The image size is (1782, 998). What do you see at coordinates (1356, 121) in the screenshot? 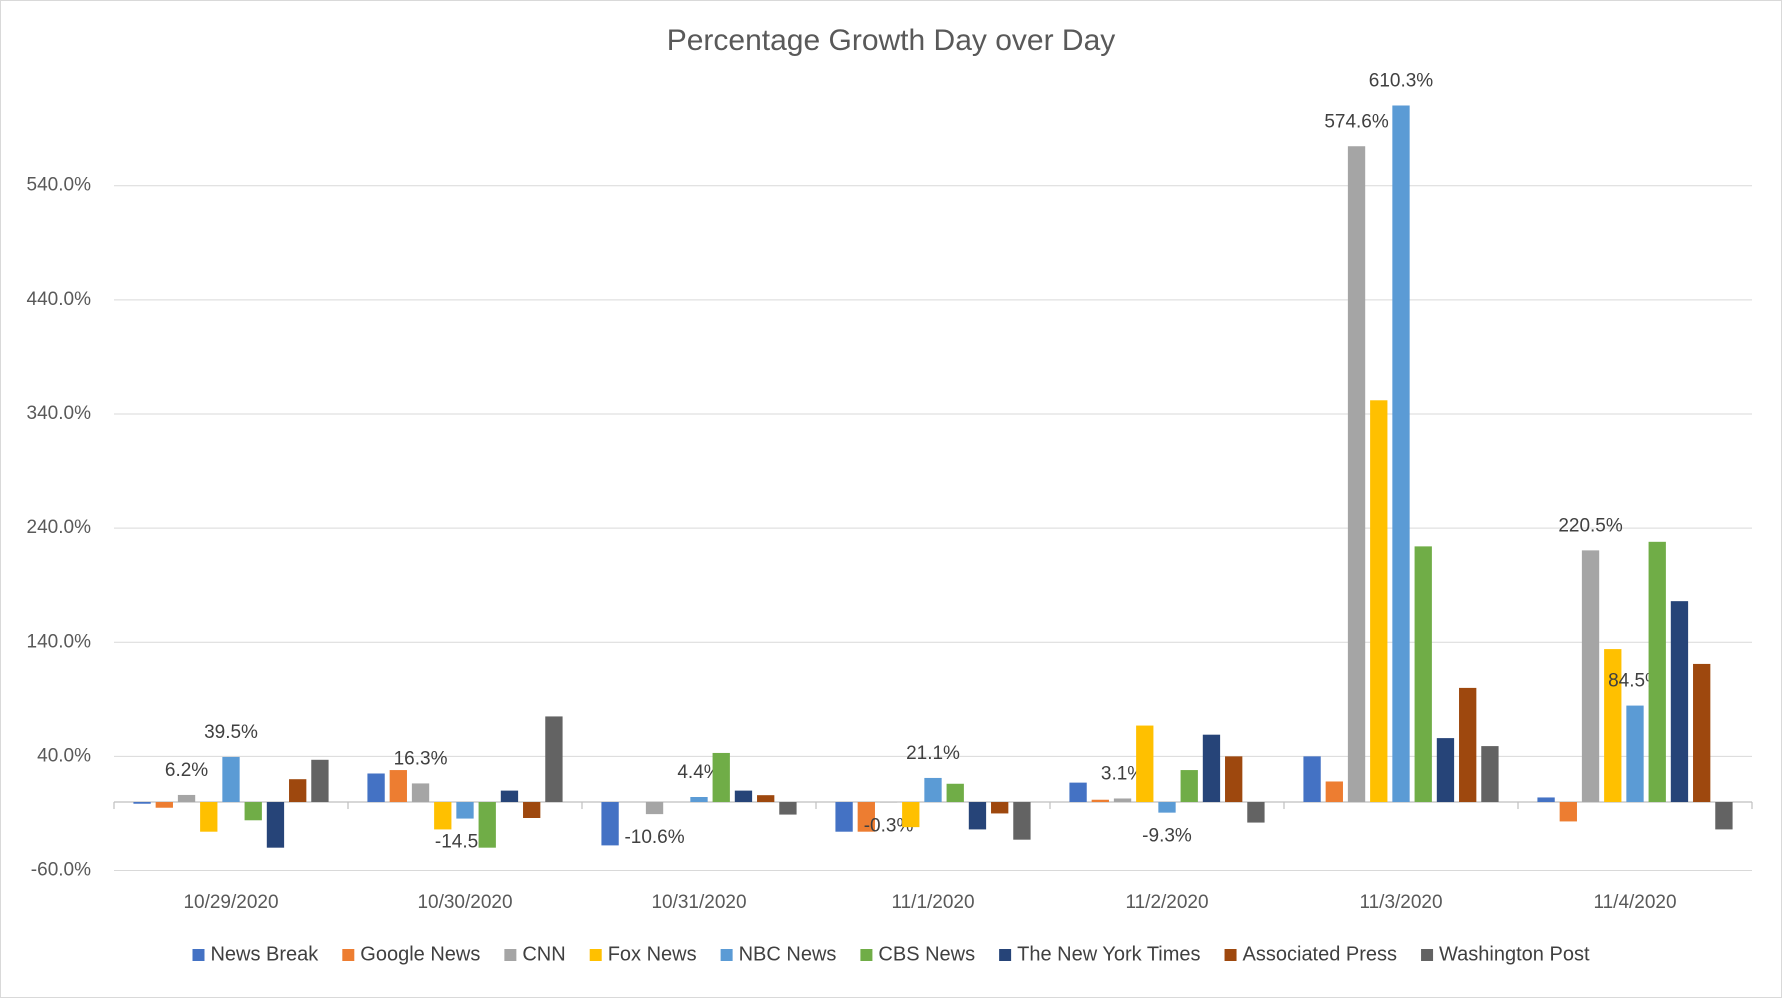
I see `data-label: 574.6%` at bounding box center [1356, 121].